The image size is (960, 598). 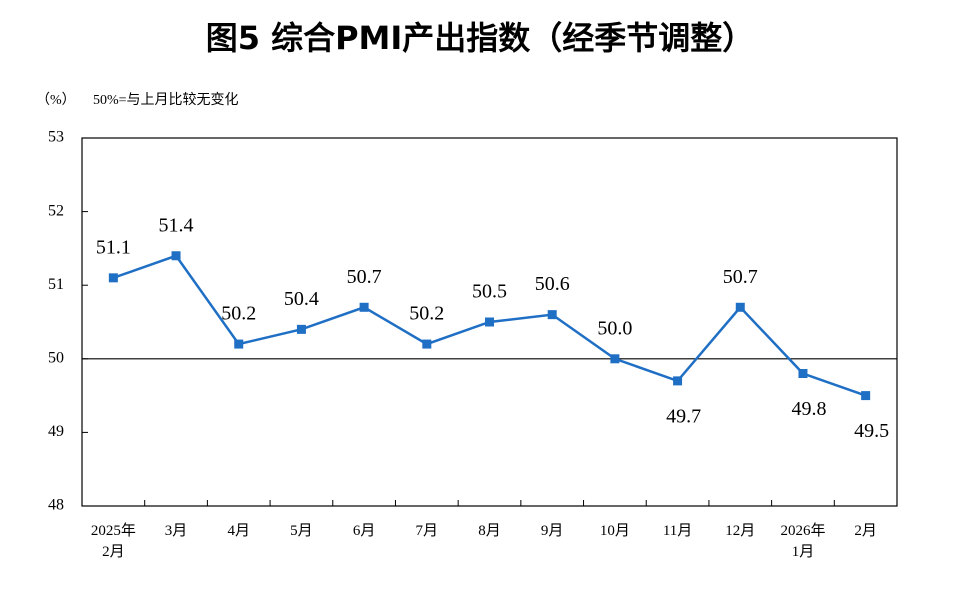 I want to click on data-label: 50.6, so click(x=552, y=284).